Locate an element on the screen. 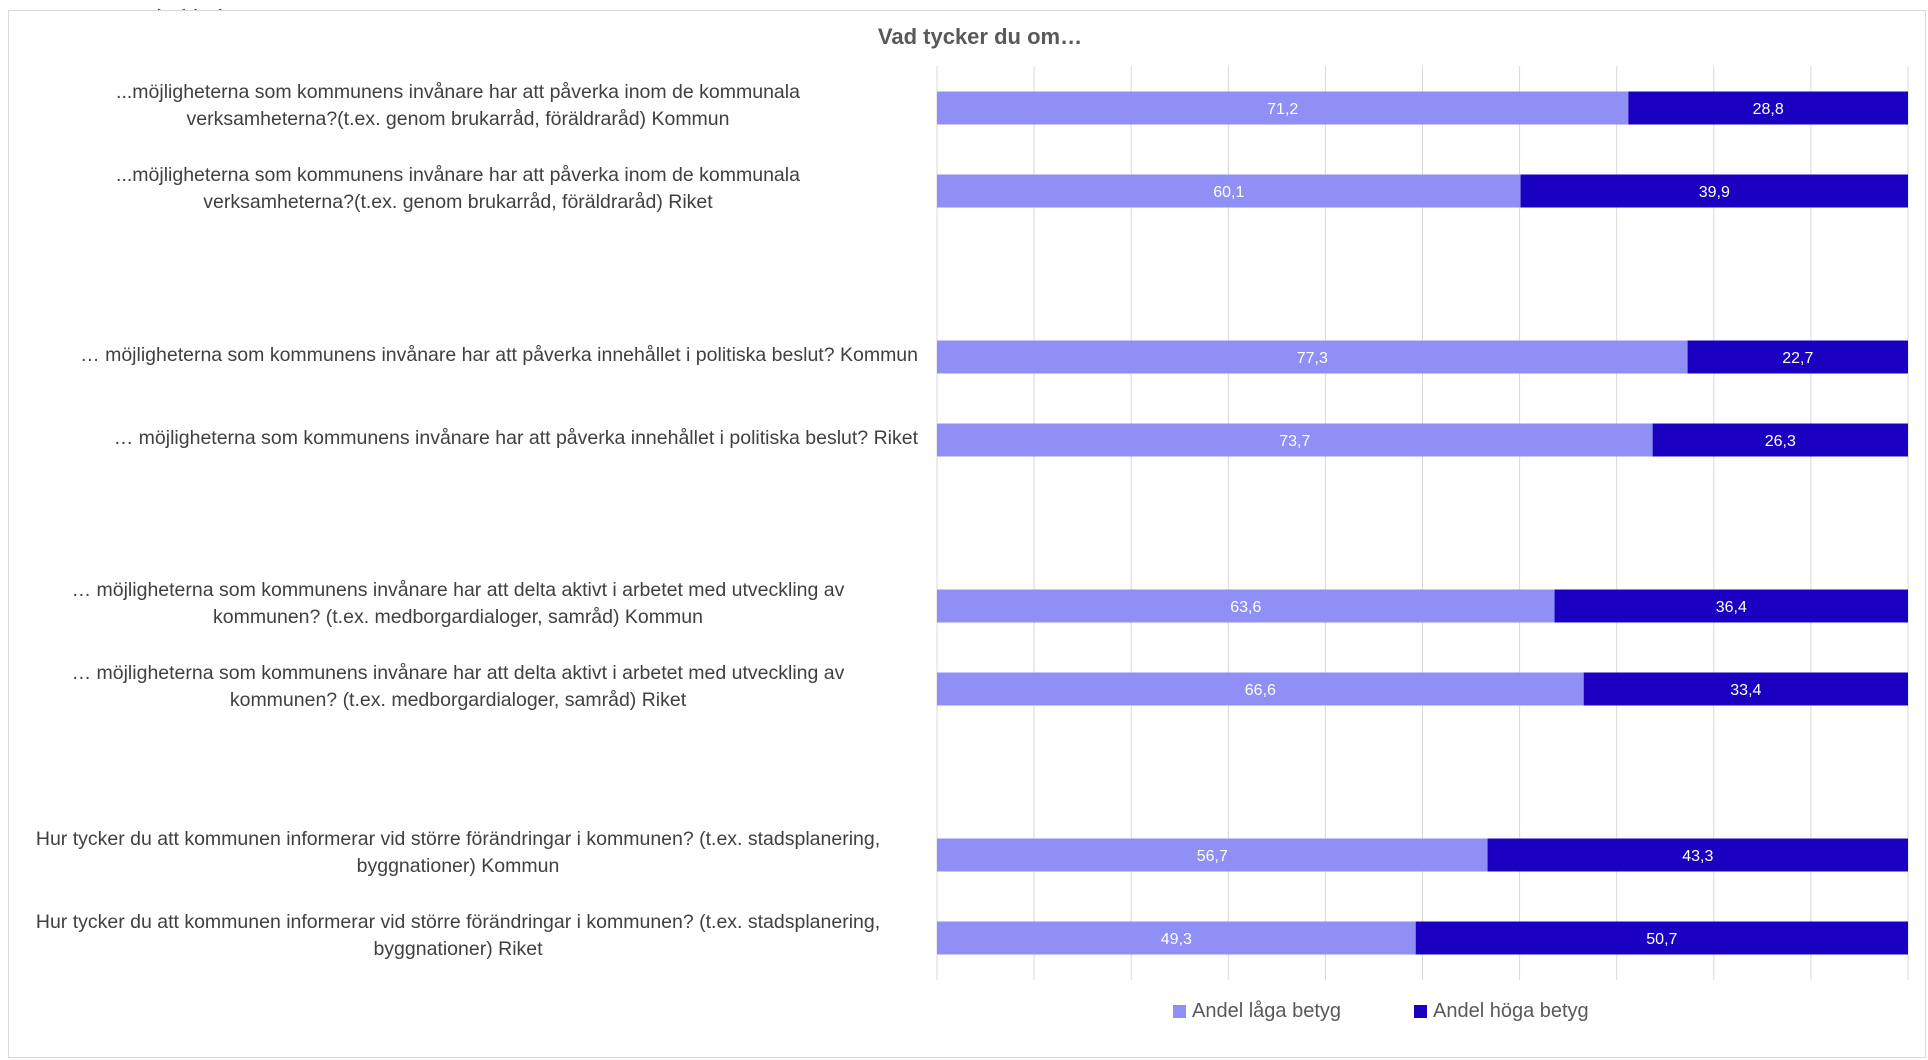 Image resolution: width=1928 pixels, height=1060 pixels. legend-label: Andel höga betyg is located at coordinates (1511, 1011).